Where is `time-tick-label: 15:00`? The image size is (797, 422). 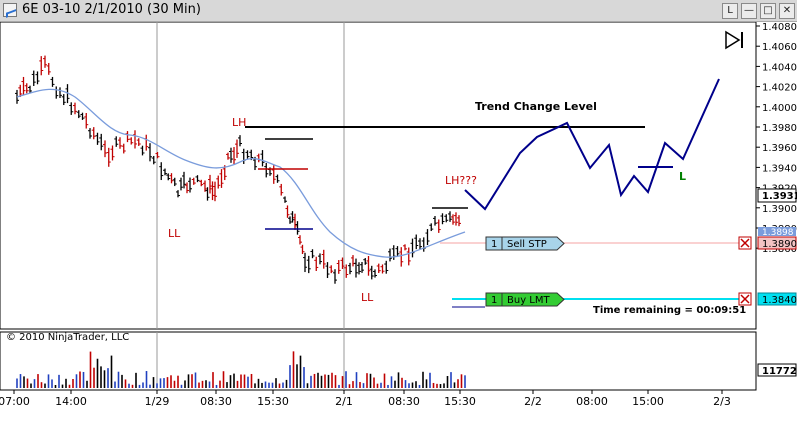
time-tick-label: 15:00 is located at coordinates (648, 401).